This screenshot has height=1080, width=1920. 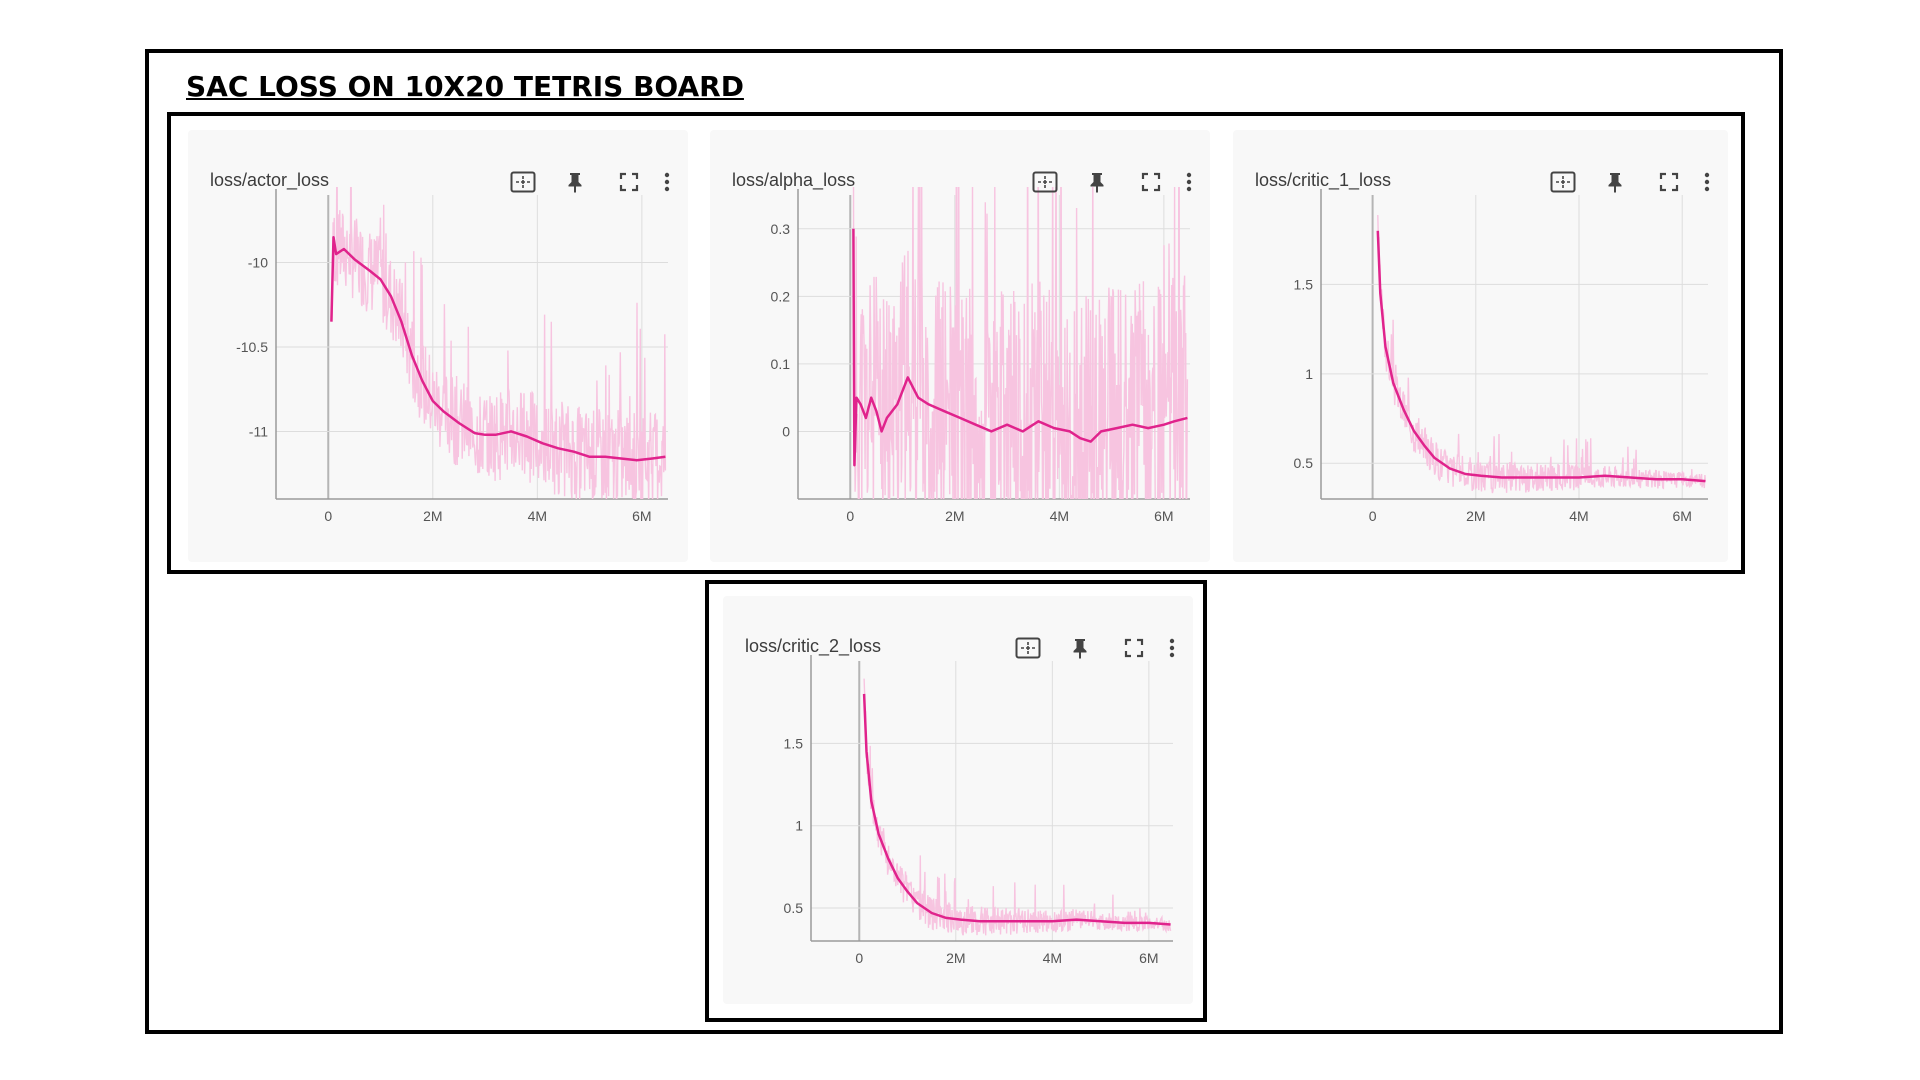 What do you see at coordinates (270, 180) in the screenshot?
I see `chart-title: loss/actor_loss` at bounding box center [270, 180].